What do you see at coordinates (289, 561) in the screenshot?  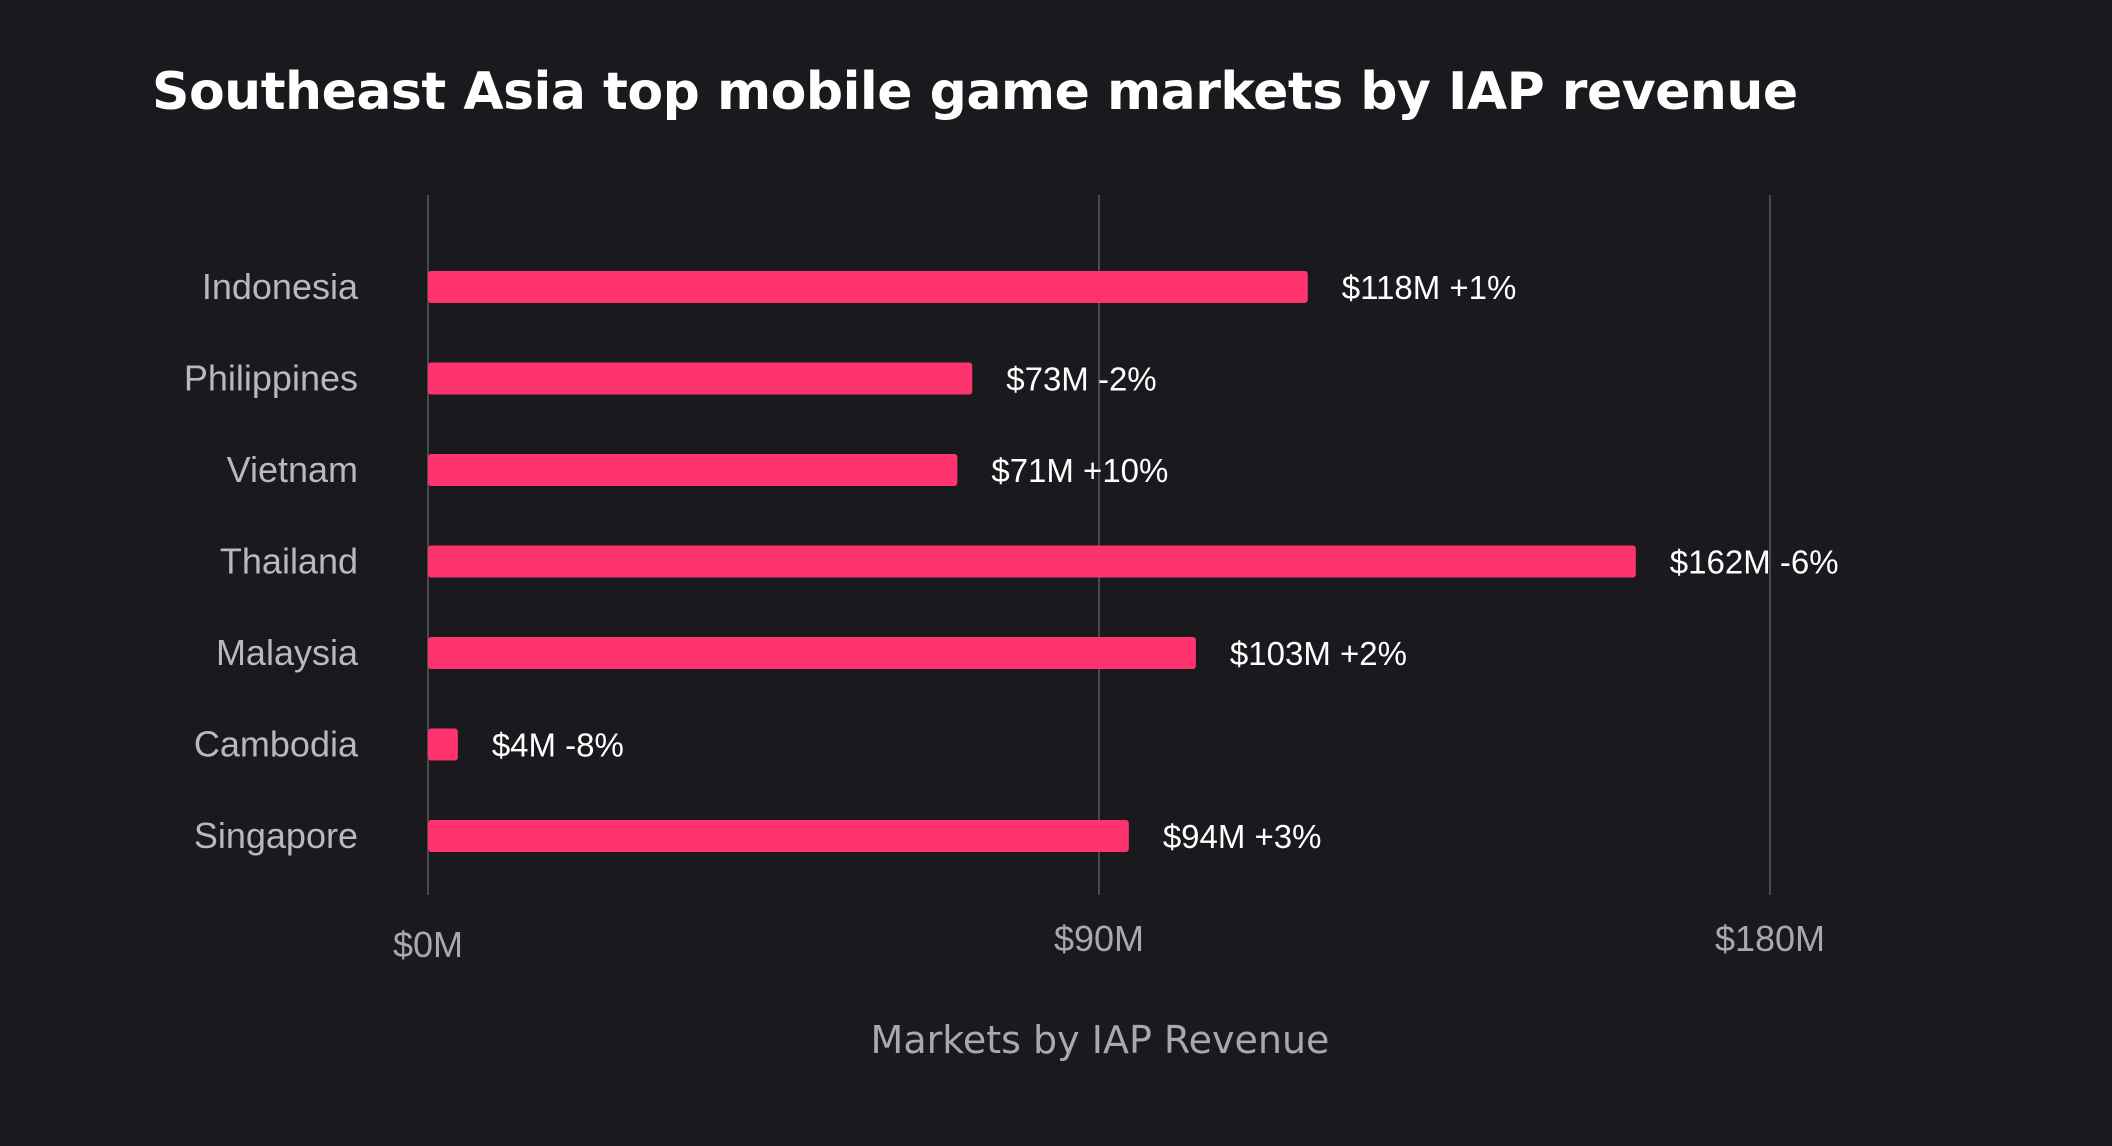 I see `category-label: Thailand` at bounding box center [289, 561].